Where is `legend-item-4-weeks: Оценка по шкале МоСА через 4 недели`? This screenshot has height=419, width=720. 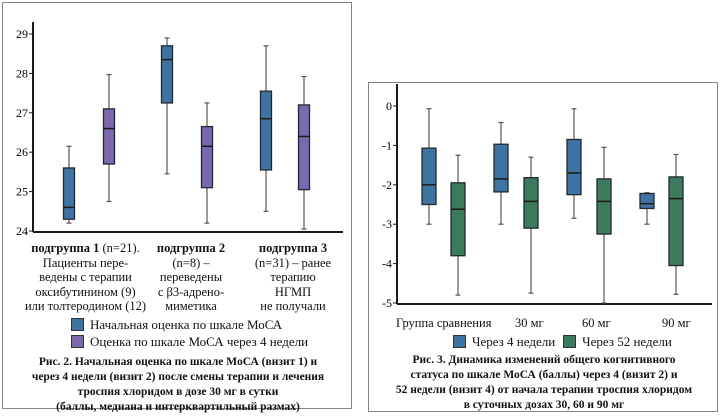 legend-item-4-weeks: Оценка по шкале МоСА через 4 недели is located at coordinates (189, 341).